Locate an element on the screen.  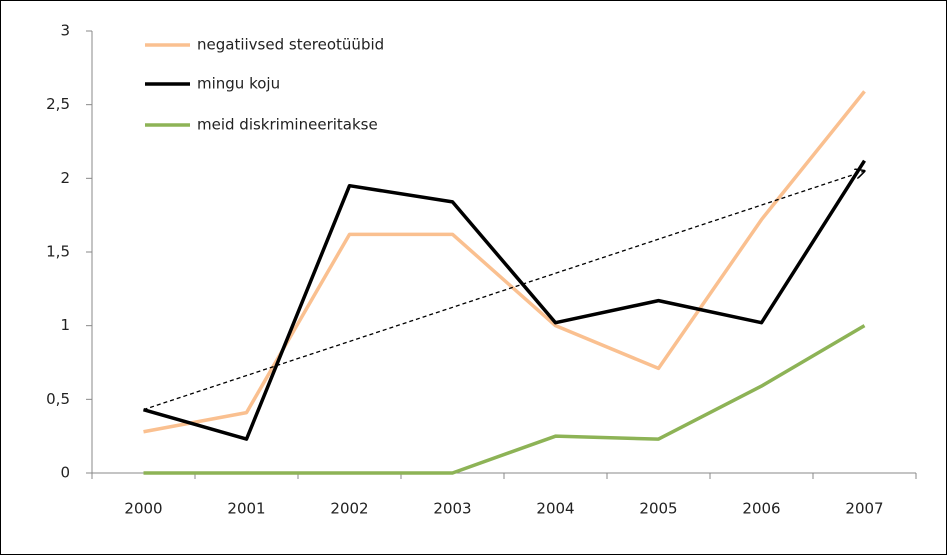
x-tick-label: 2001 is located at coordinates (246, 509).